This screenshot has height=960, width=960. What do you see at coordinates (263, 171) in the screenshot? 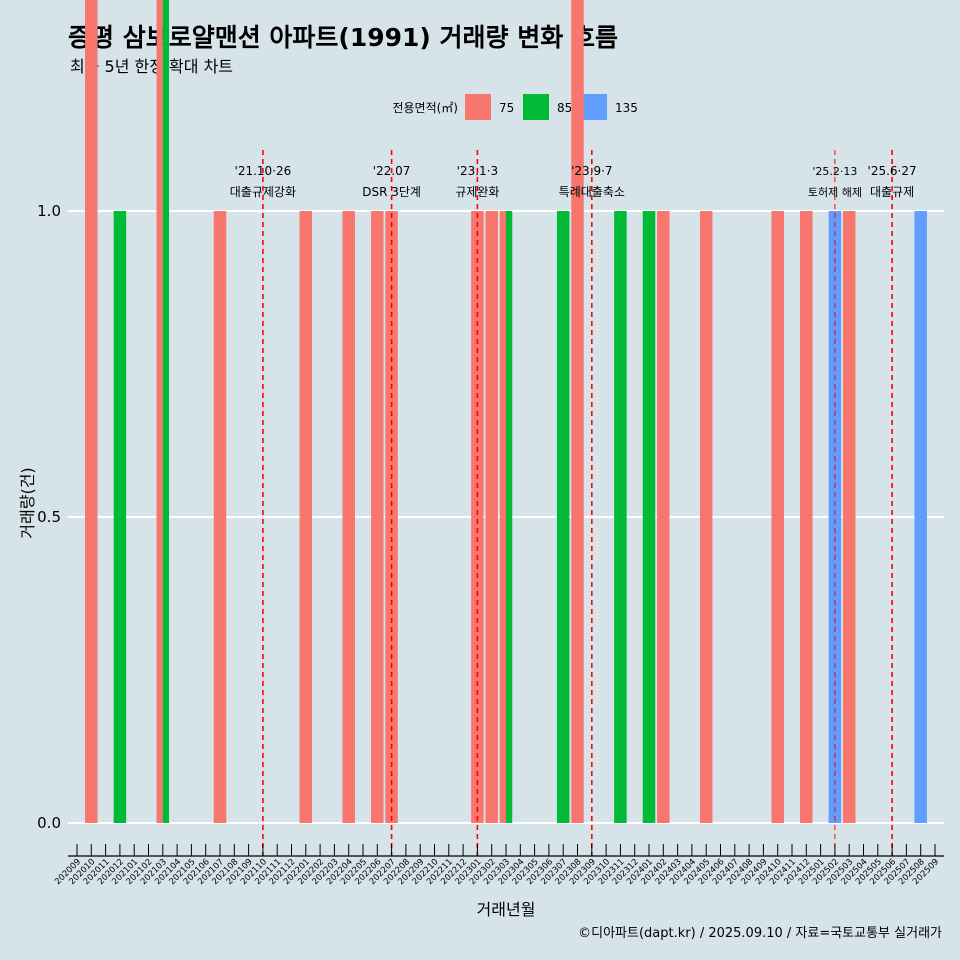
I see `event-date-label: '21.10·26` at bounding box center [263, 171].